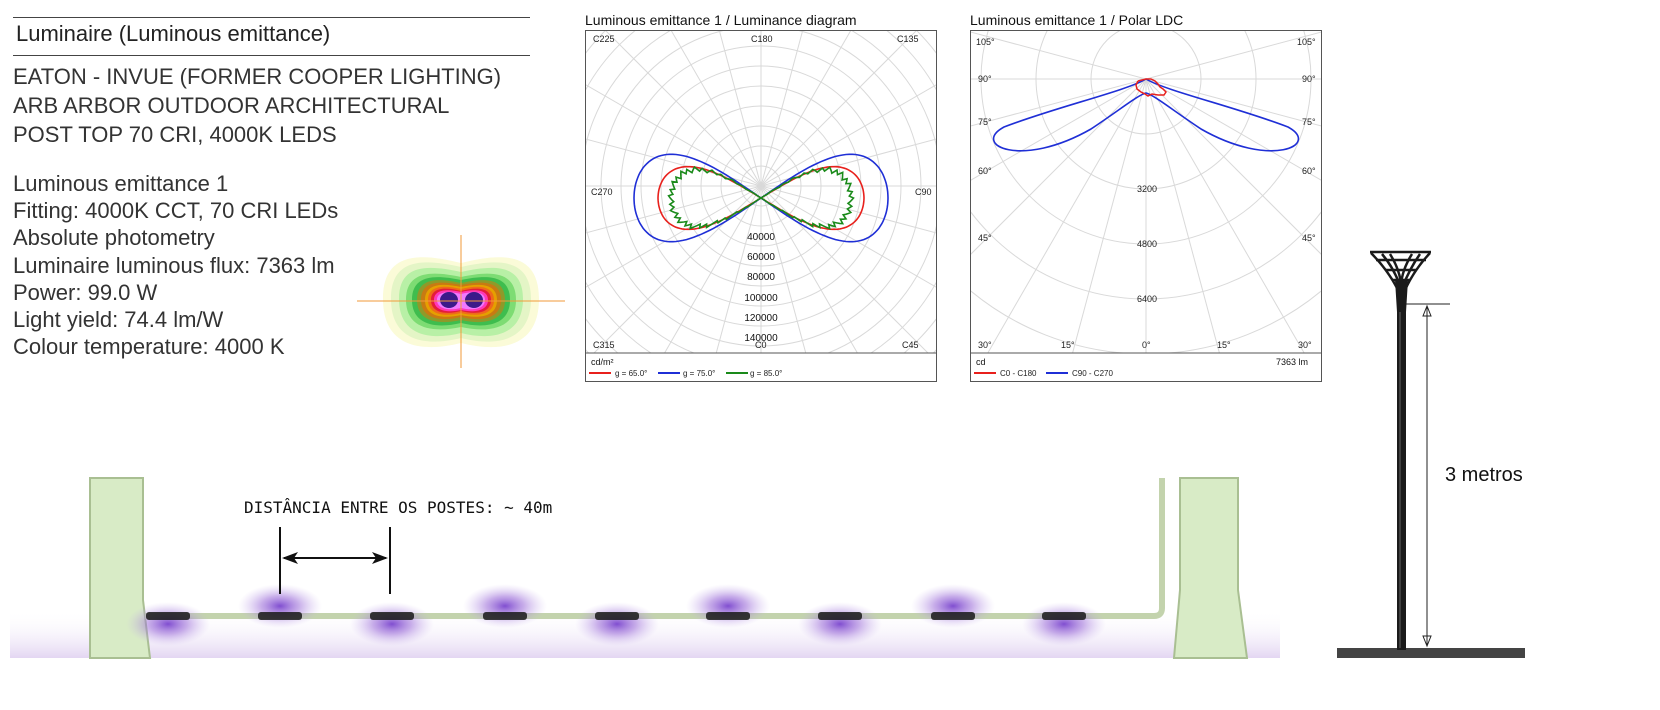 The width and height of the screenshot is (1660, 710). Describe the element at coordinates (762, 39) in the screenshot. I see `plane-label: C180` at that location.